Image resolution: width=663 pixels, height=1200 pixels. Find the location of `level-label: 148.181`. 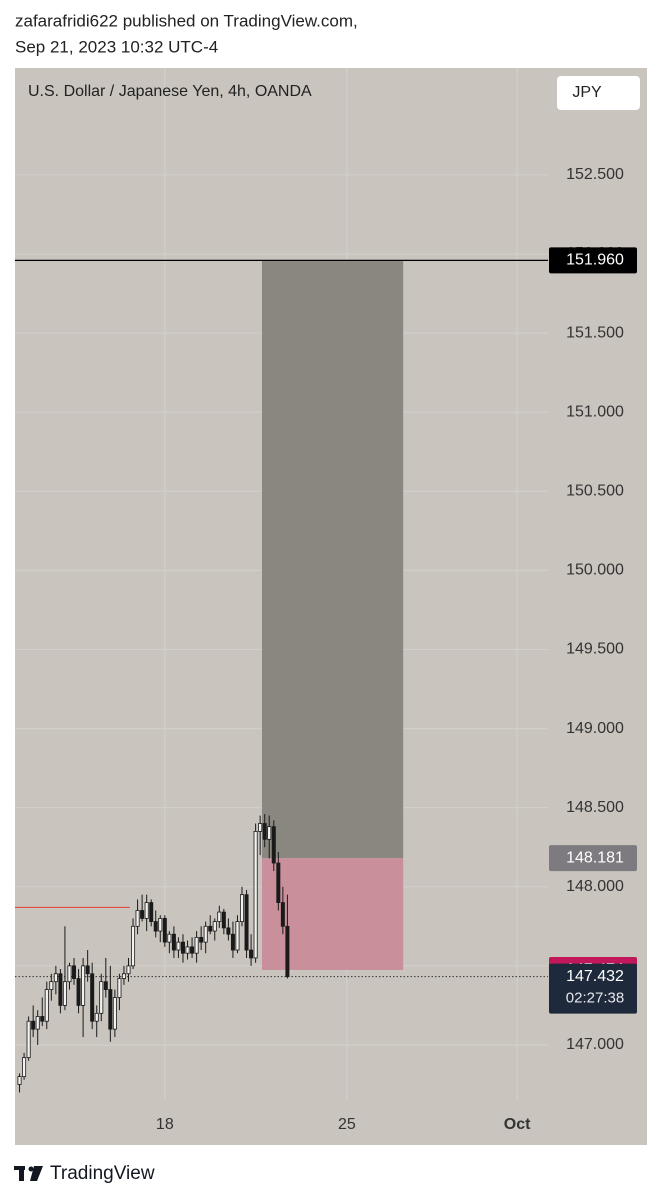

level-label: 148.181 is located at coordinates (595, 857).